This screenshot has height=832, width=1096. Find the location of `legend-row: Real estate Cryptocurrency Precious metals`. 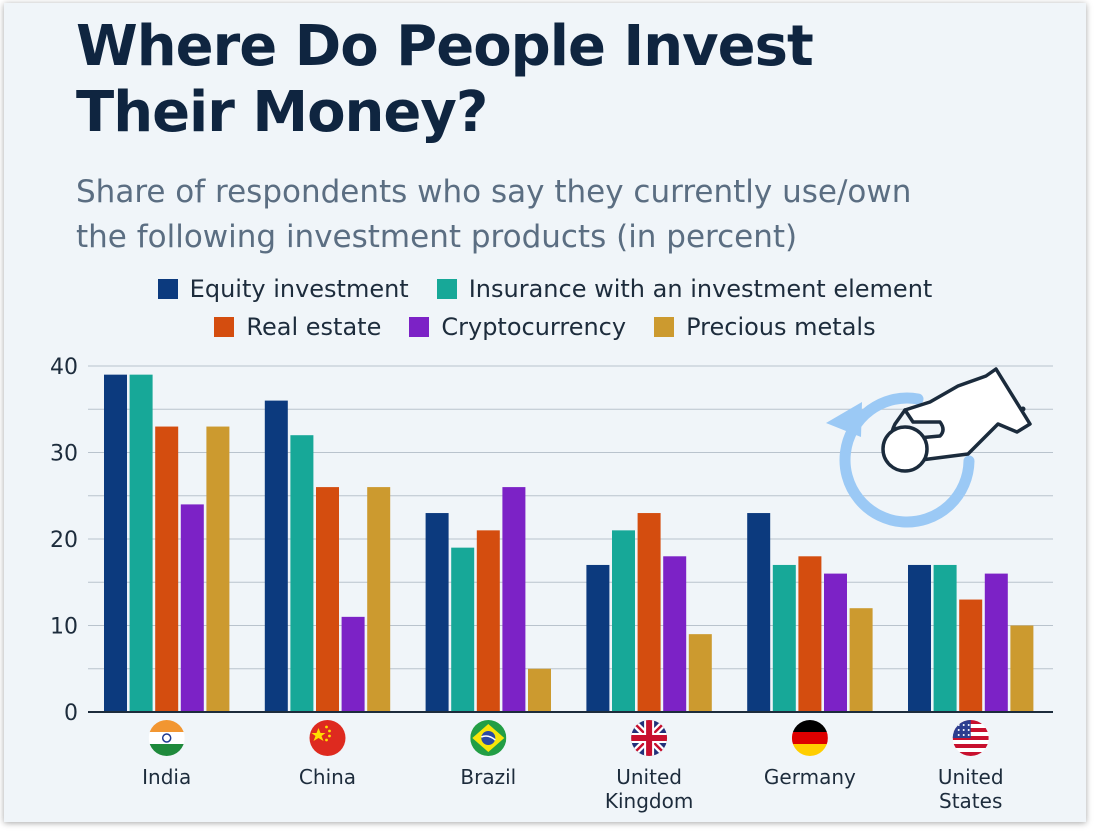

legend-row: Real estate Cryptocurrency Precious metals is located at coordinates (545, 327).